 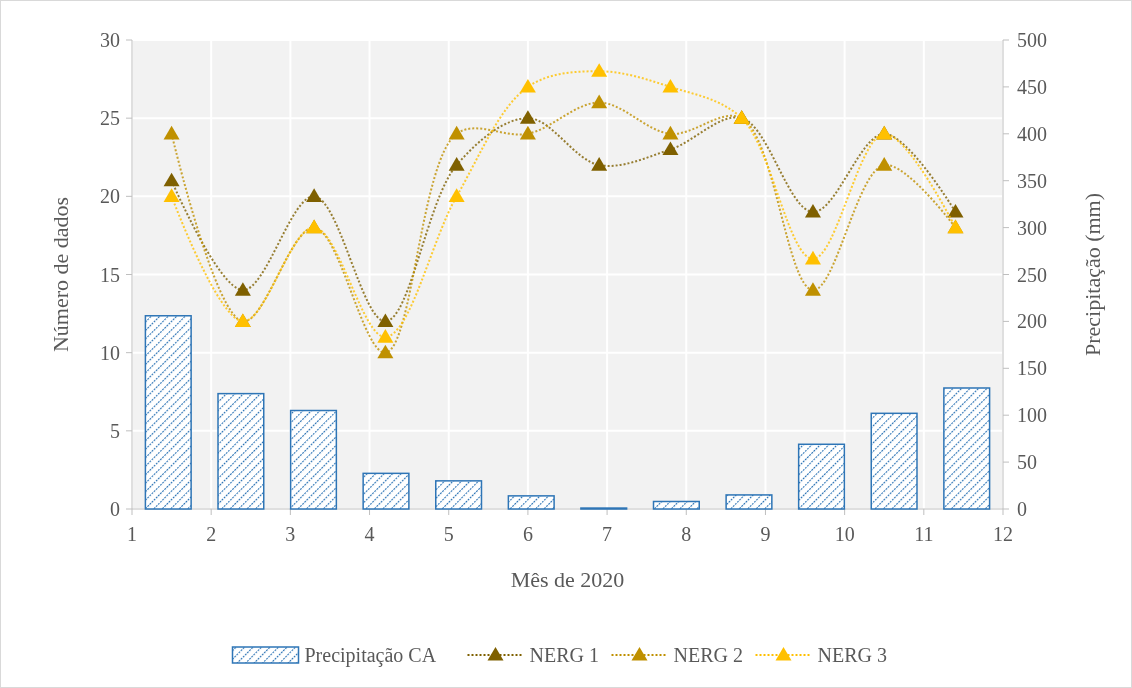 What do you see at coordinates (1032, 40) in the screenshot?
I see `y2-tick-label: 500` at bounding box center [1032, 40].